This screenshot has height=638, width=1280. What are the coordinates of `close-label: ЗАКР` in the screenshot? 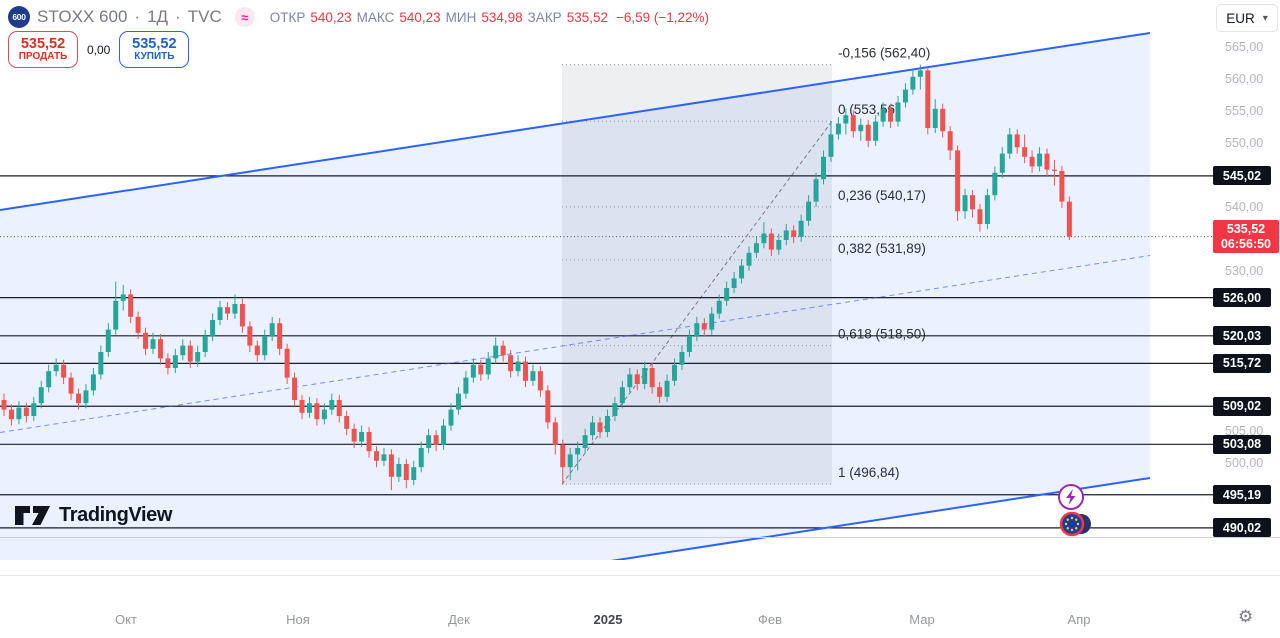 It's located at (544, 17).